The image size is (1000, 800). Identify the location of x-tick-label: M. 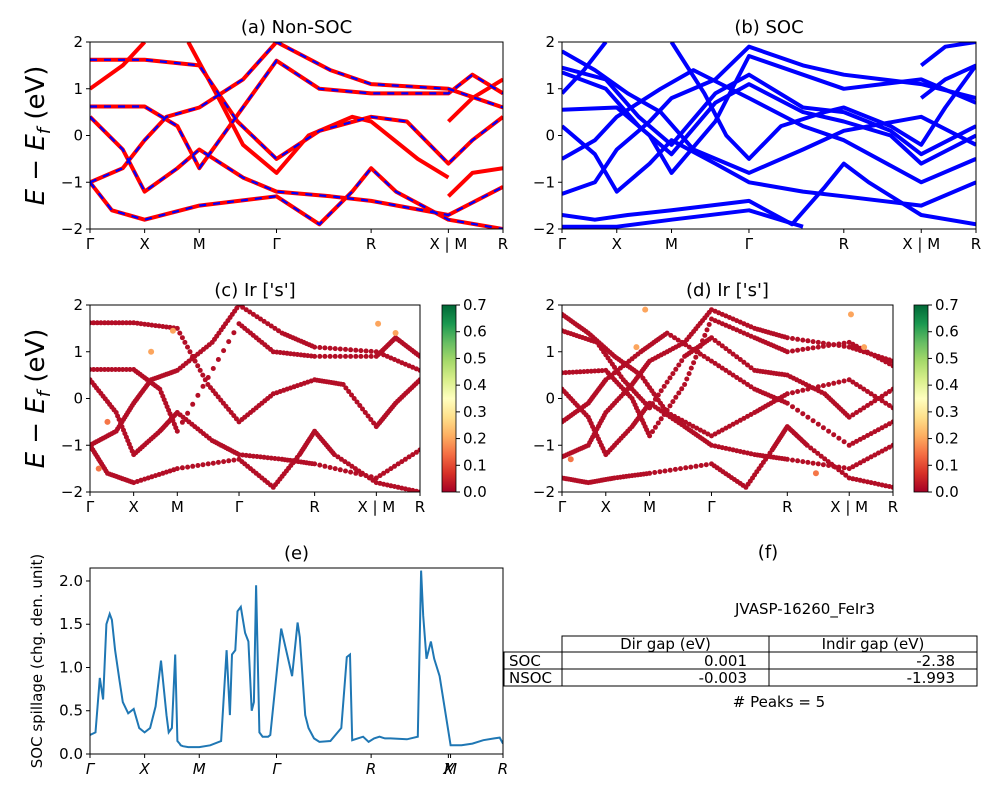
(671, 244).